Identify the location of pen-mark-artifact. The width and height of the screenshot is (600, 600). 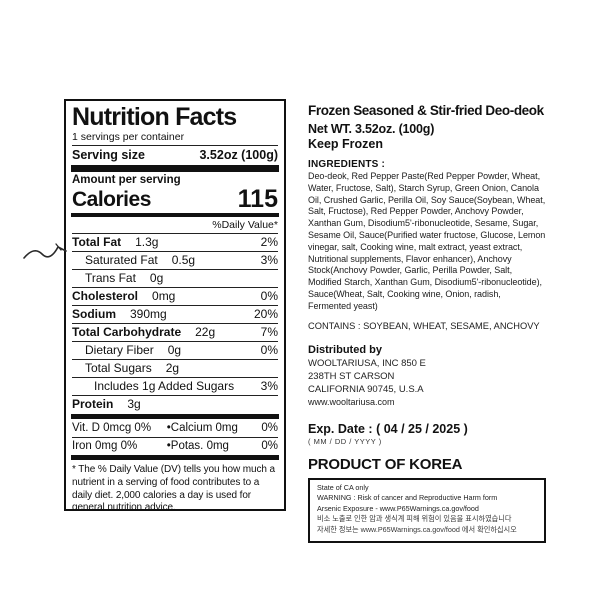
(45, 251).